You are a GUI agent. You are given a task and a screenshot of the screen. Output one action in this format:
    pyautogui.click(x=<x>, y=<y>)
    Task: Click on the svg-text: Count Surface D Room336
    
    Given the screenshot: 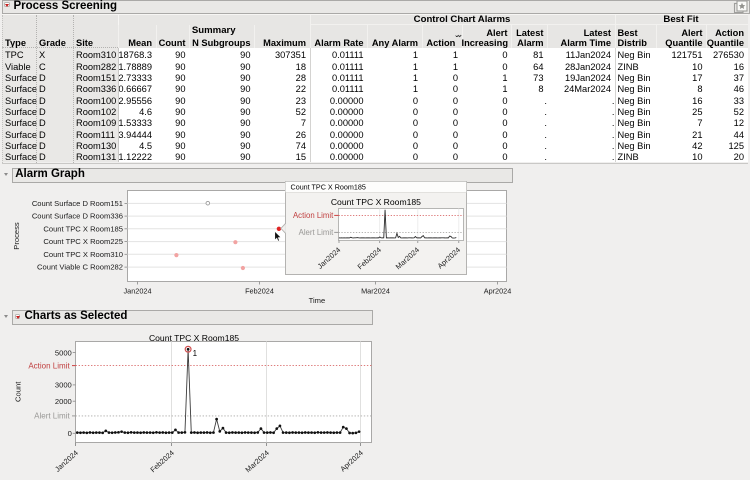 What is the action you would take?
    pyautogui.click(x=77, y=216)
    